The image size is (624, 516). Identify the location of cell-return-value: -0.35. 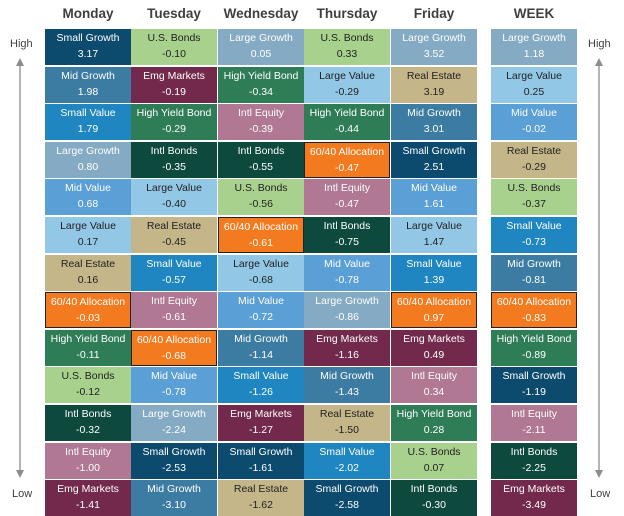
(174, 166).